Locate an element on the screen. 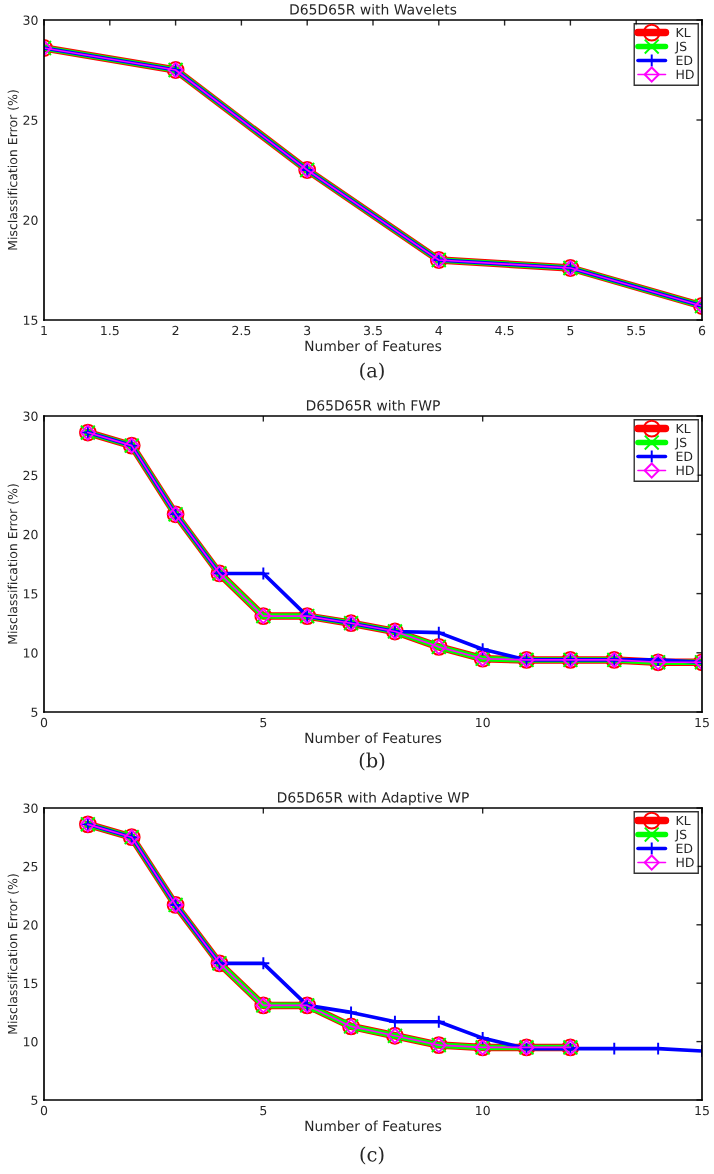  text: (c) is located at coordinates (372, 1155).